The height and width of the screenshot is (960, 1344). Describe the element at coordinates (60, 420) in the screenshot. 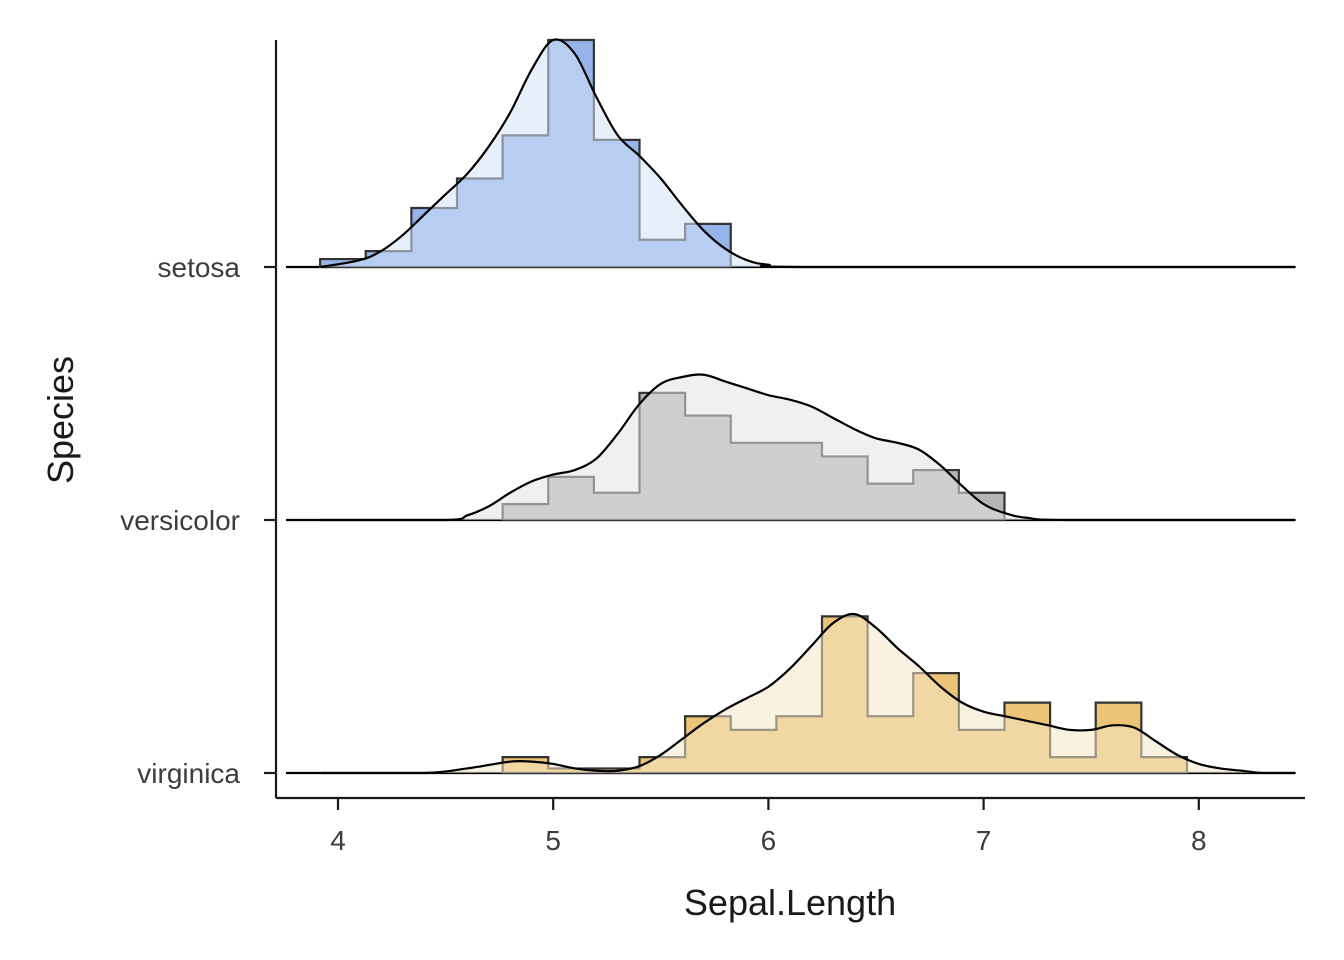

I see `y-axis-title: Species` at that location.